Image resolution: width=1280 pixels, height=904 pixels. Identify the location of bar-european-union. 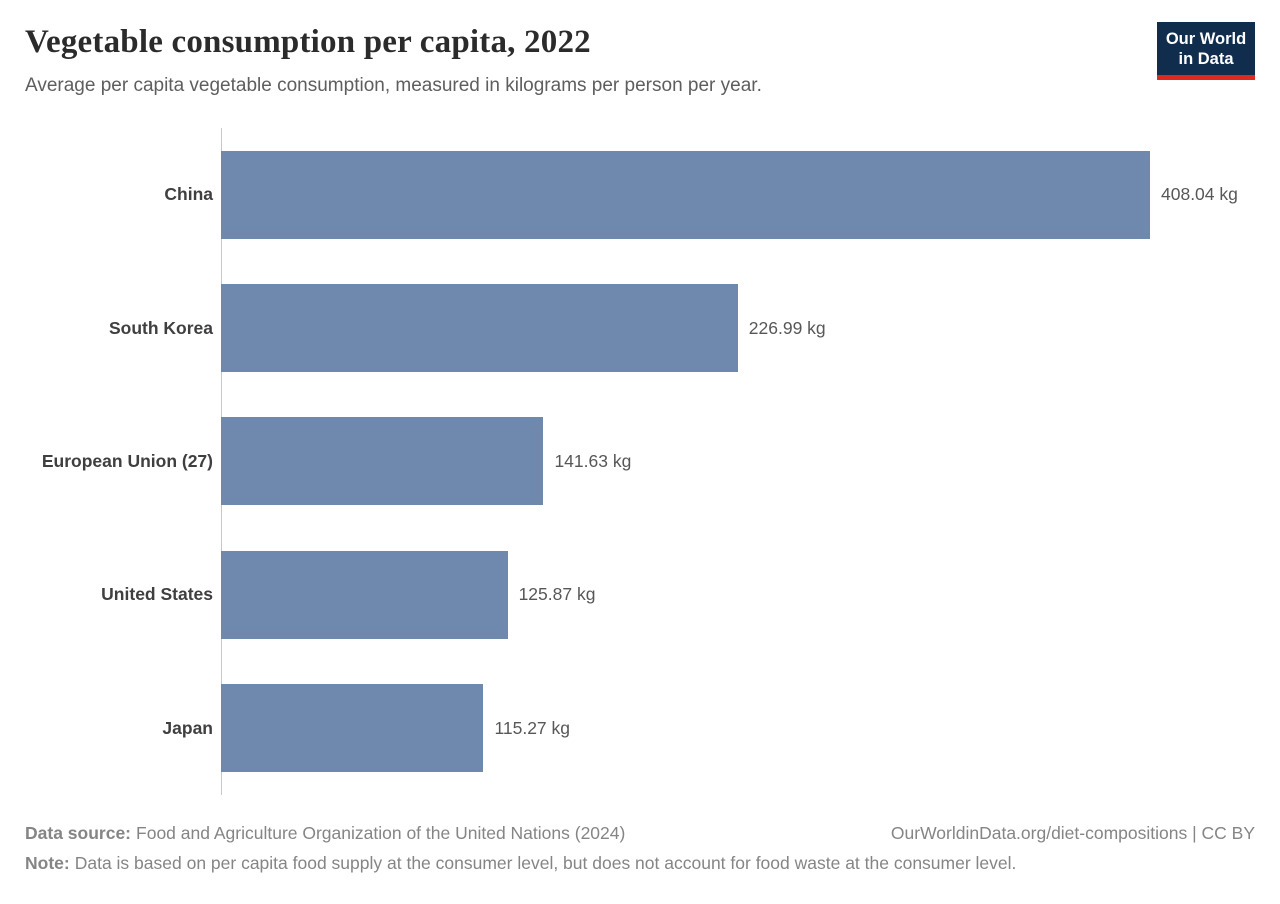
(382, 461).